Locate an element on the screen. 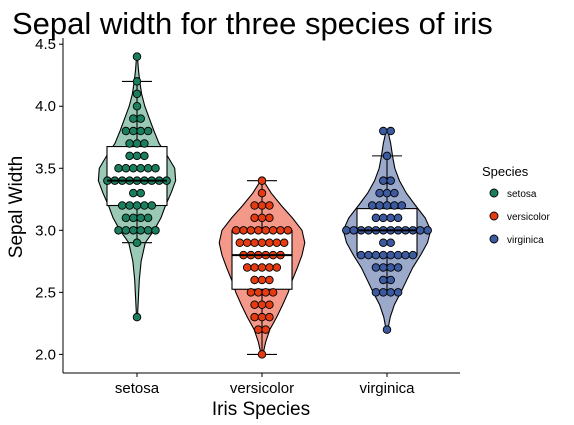 This screenshot has height=425, width=574. x-axis-title: Iris Species is located at coordinates (261, 409).